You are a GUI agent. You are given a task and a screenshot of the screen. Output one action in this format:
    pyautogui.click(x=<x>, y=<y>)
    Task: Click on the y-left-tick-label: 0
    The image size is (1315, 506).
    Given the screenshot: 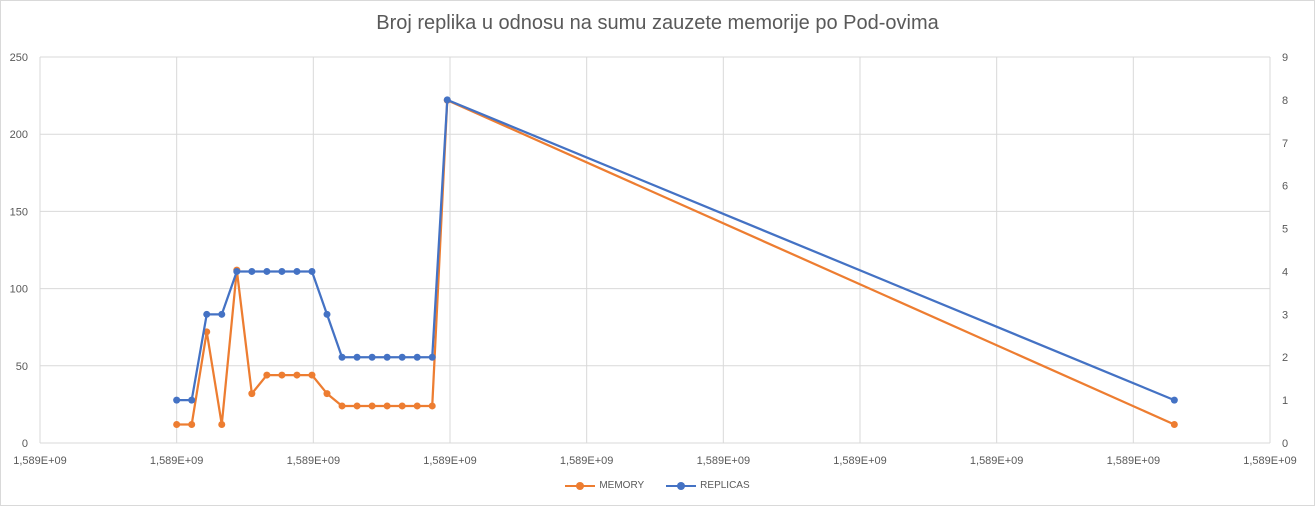 What is the action you would take?
    pyautogui.click(x=25, y=444)
    